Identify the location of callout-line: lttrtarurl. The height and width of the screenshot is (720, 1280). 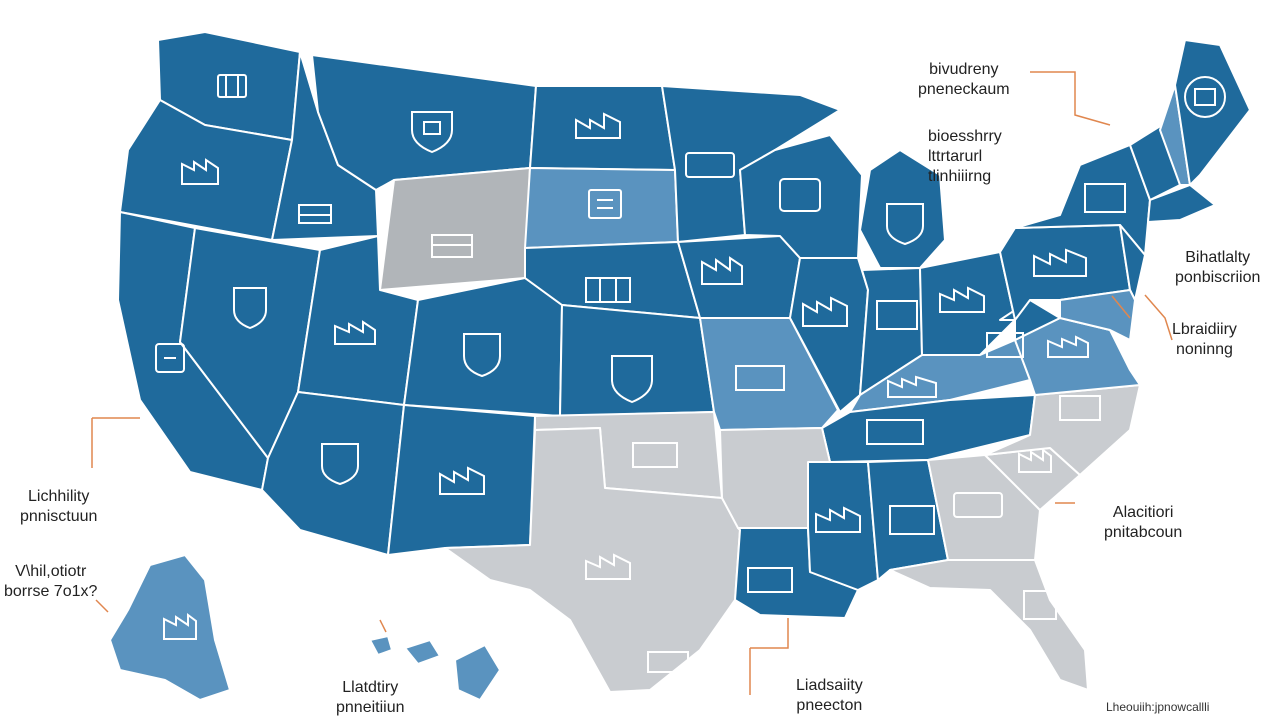
(955, 156).